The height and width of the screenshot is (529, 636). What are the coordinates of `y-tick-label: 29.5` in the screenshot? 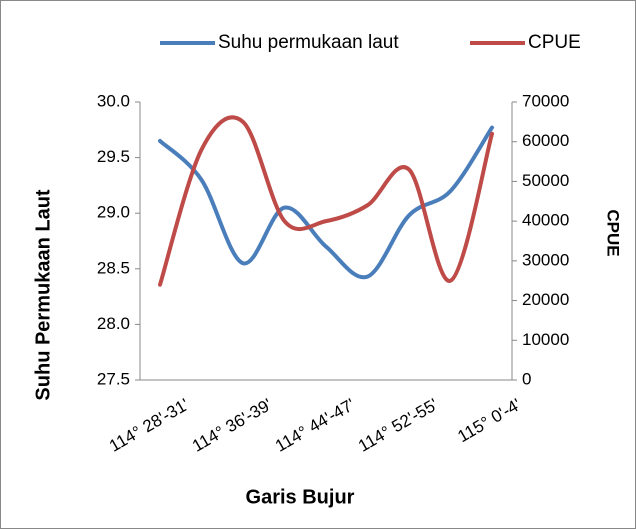 It's located at (113, 156).